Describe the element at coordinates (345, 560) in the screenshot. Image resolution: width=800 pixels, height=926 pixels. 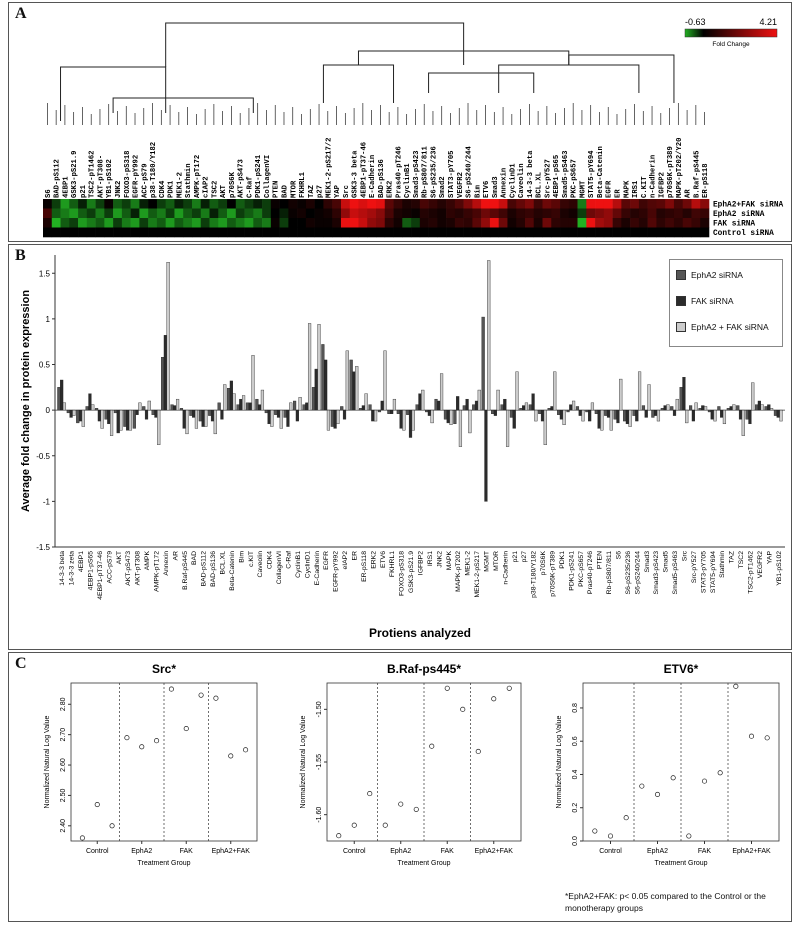
I see `x-tick-label: eIAP2` at that location.